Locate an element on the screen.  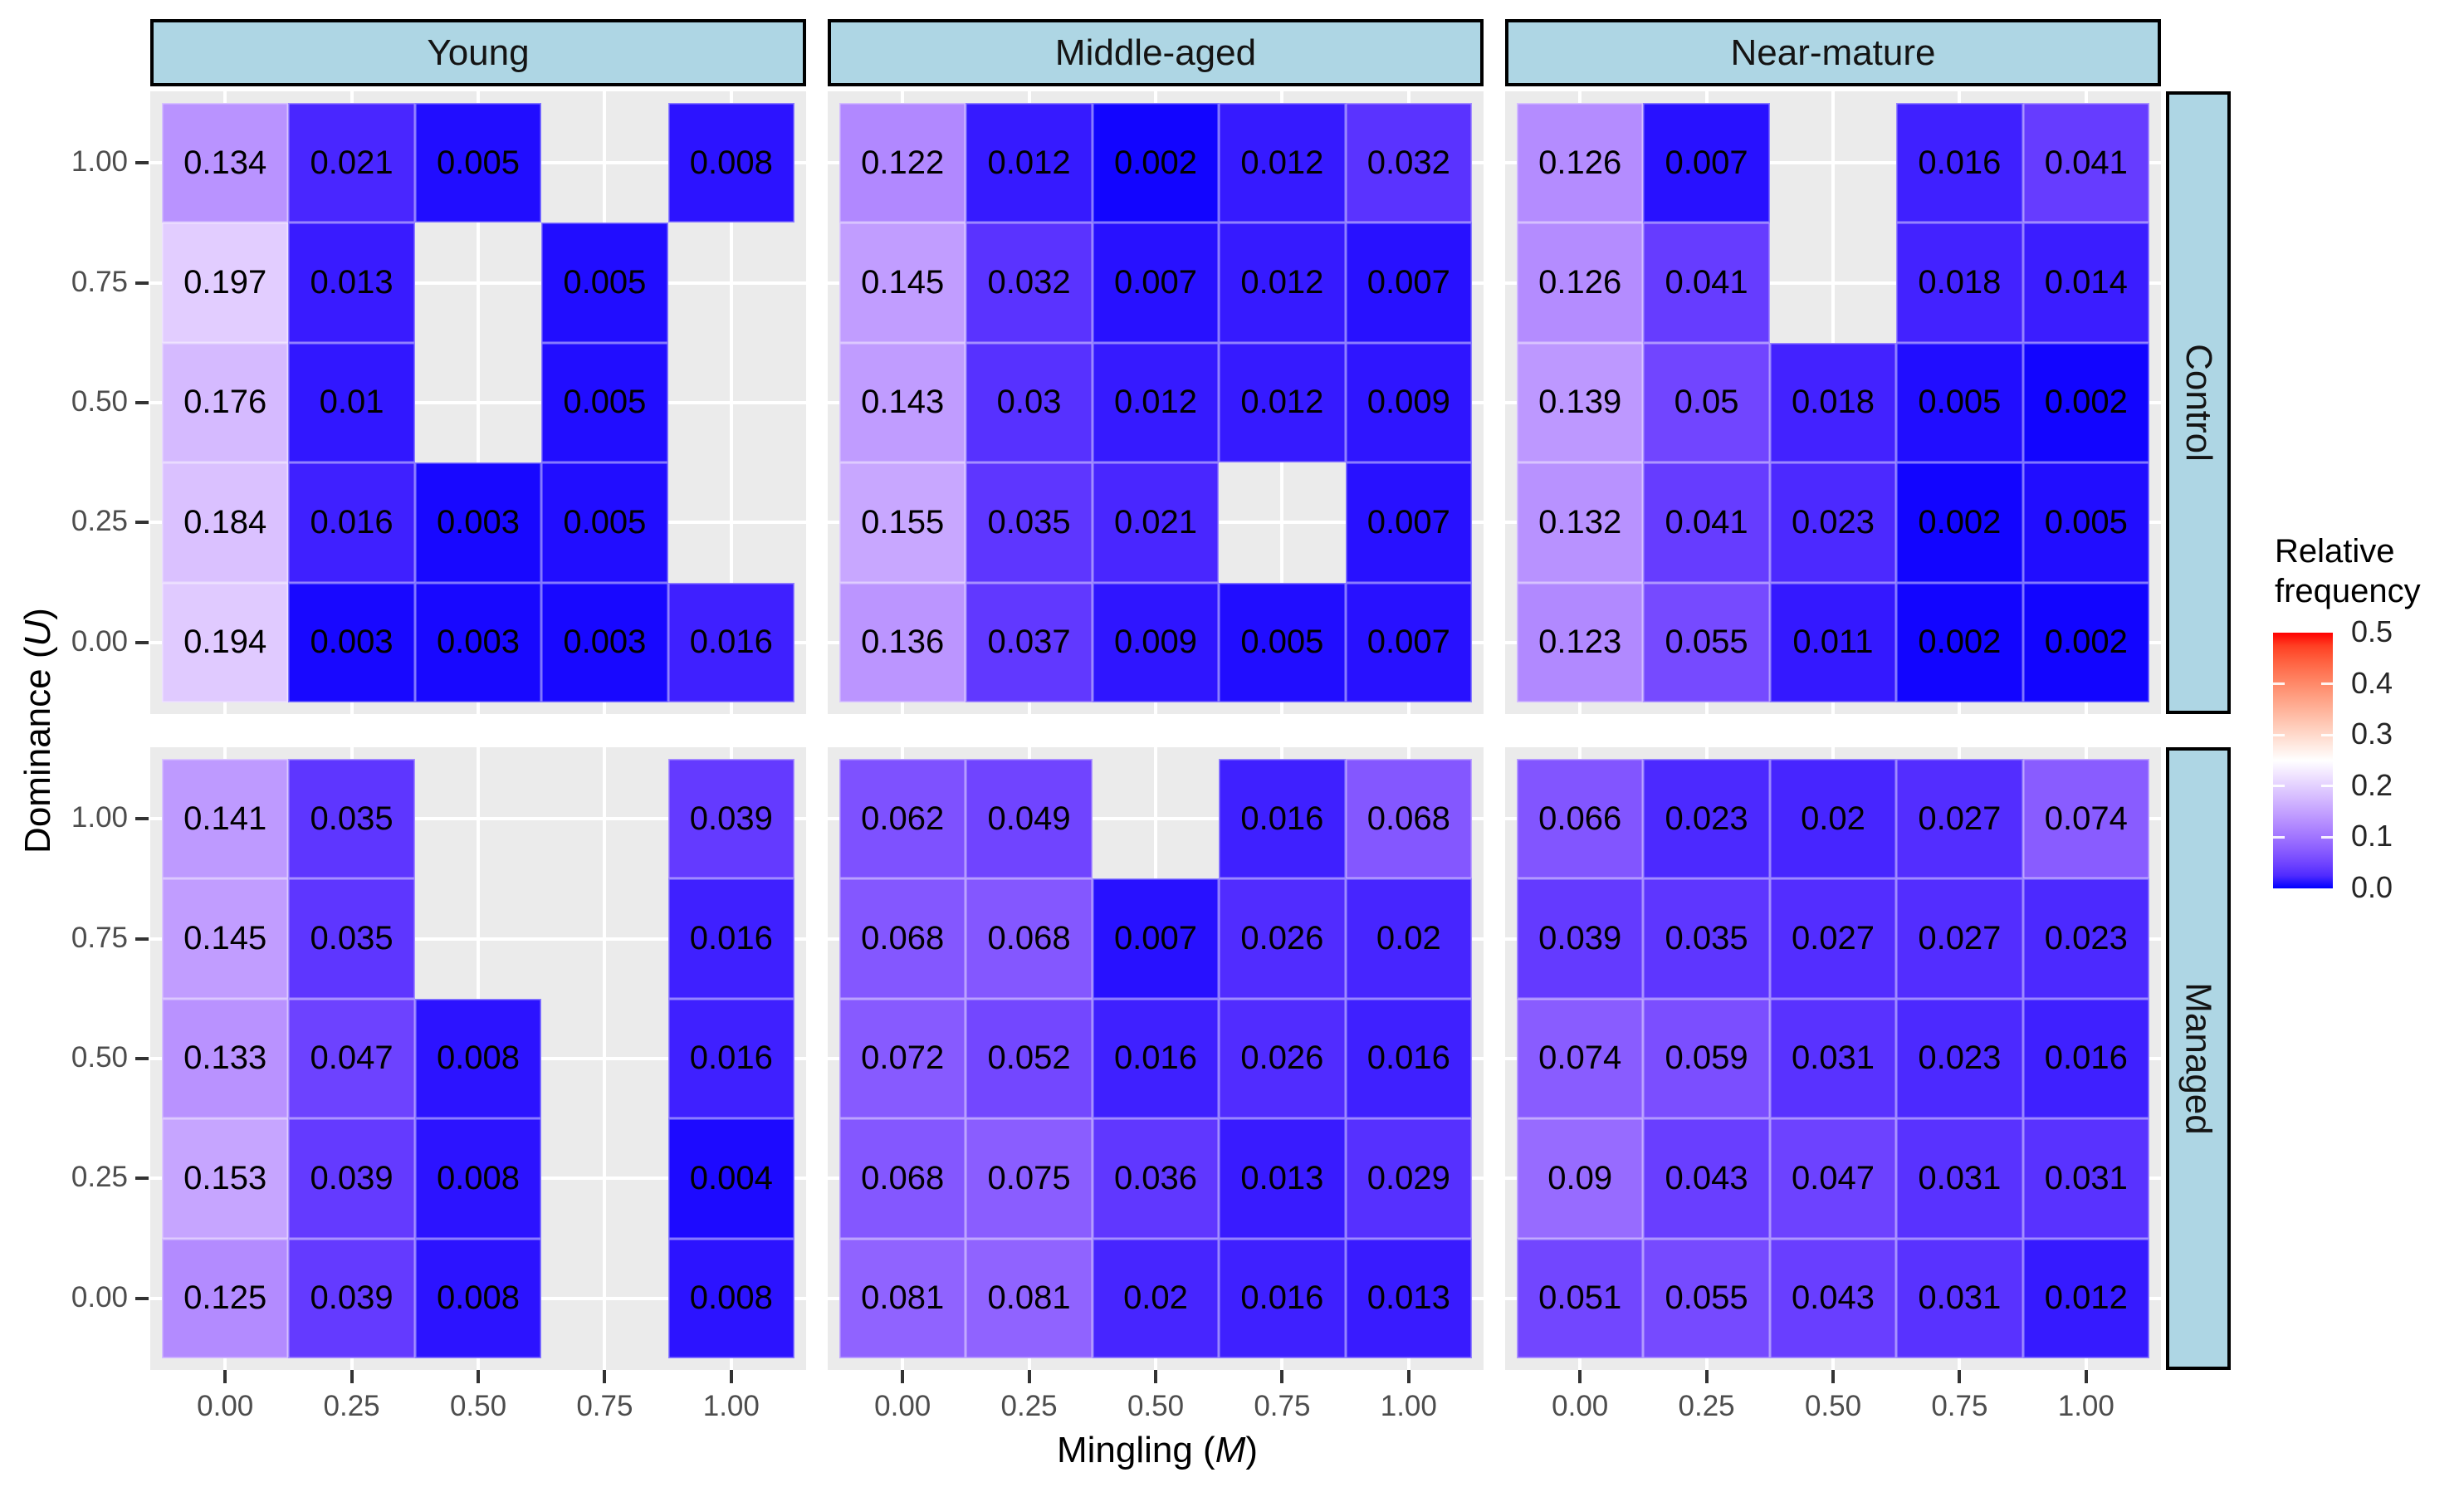
tile-value: 0.068 is located at coordinates (1029, 938).